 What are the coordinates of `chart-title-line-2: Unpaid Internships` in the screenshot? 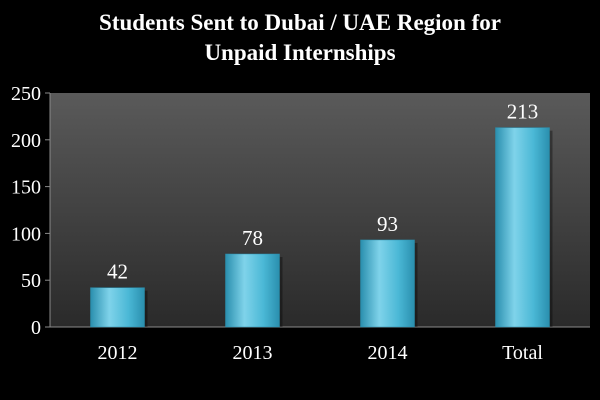 It's located at (300, 52).